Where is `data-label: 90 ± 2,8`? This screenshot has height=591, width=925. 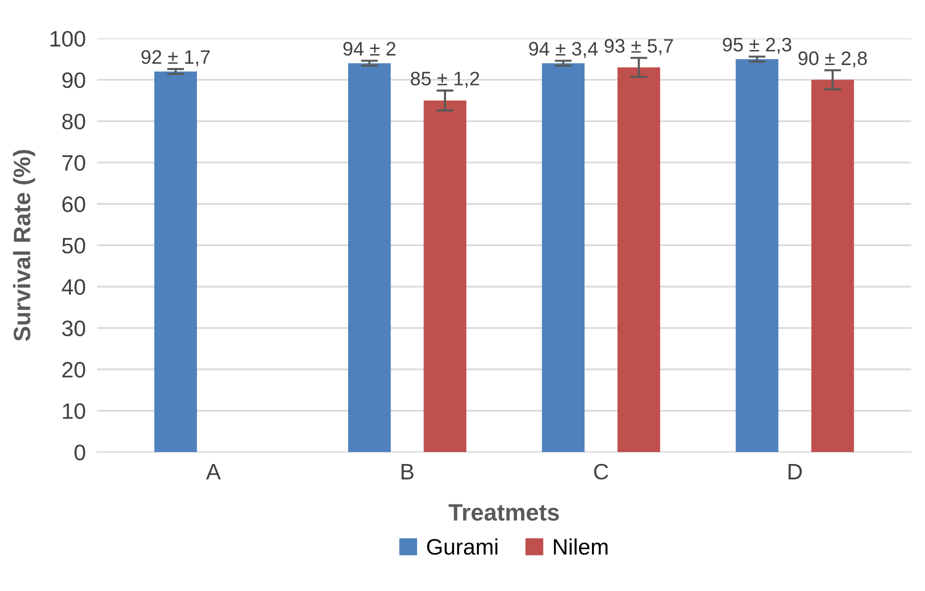 data-label: 90 ± 2,8 is located at coordinates (832, 59).